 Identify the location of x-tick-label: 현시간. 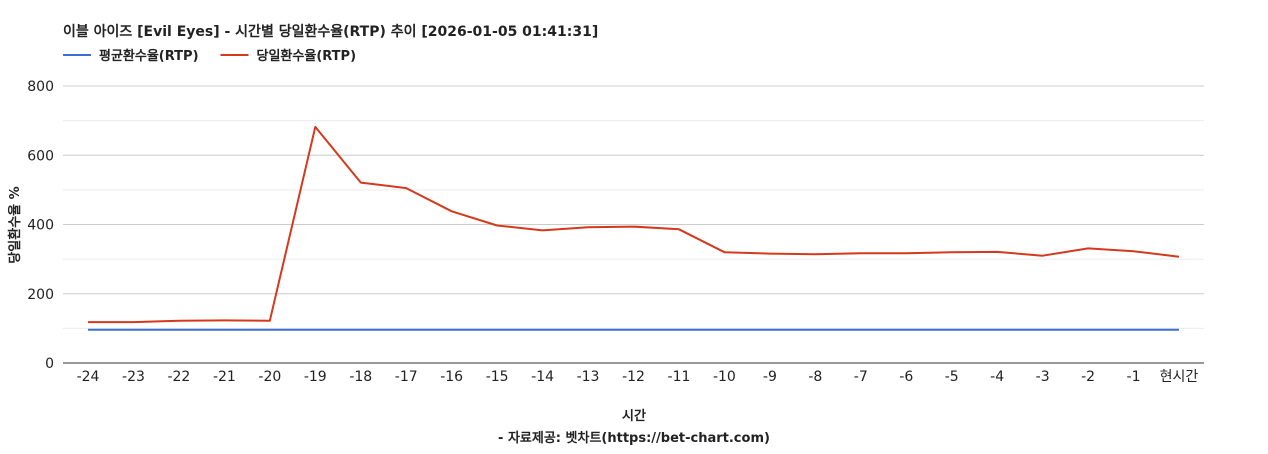
(1179, 377).